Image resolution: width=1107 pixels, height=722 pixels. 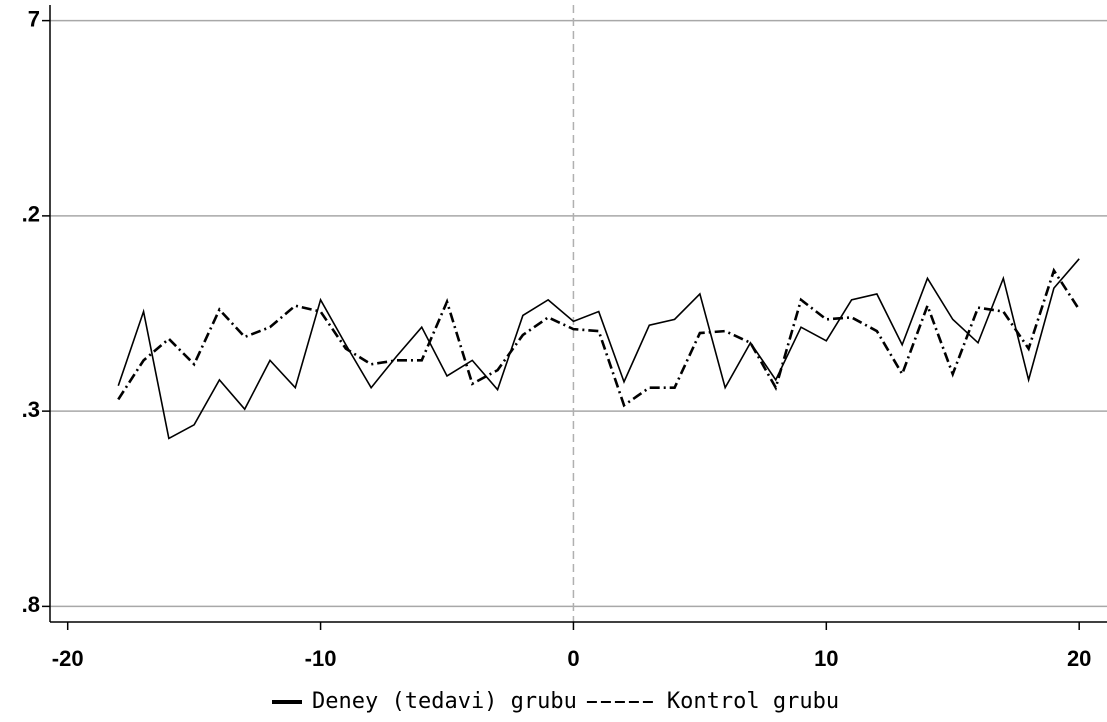 What do you see at coordinates (34, 18) in the screenshot?
I see `y-tick-label: 7` at bounding box center [34, 18].